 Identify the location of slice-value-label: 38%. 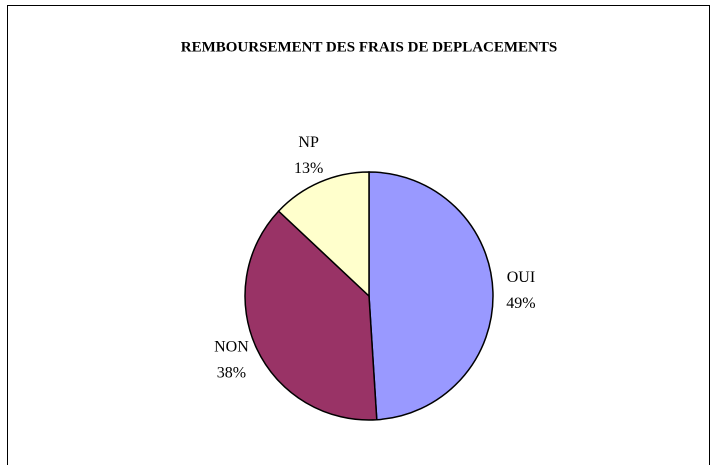
(231, 372).